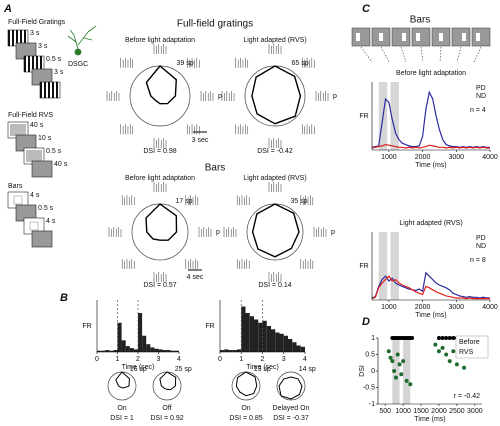 The image size is (500, 426). What do you see at coordinates (160, 40) in the screenshot?
I see `condition-title: Before light adaptation` at bounding box center [160, 40].